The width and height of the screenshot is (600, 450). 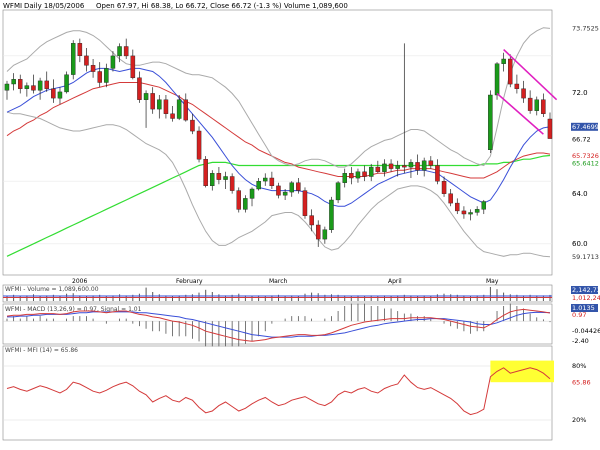 I want to click on macd-line, so click(x=278, y=325).